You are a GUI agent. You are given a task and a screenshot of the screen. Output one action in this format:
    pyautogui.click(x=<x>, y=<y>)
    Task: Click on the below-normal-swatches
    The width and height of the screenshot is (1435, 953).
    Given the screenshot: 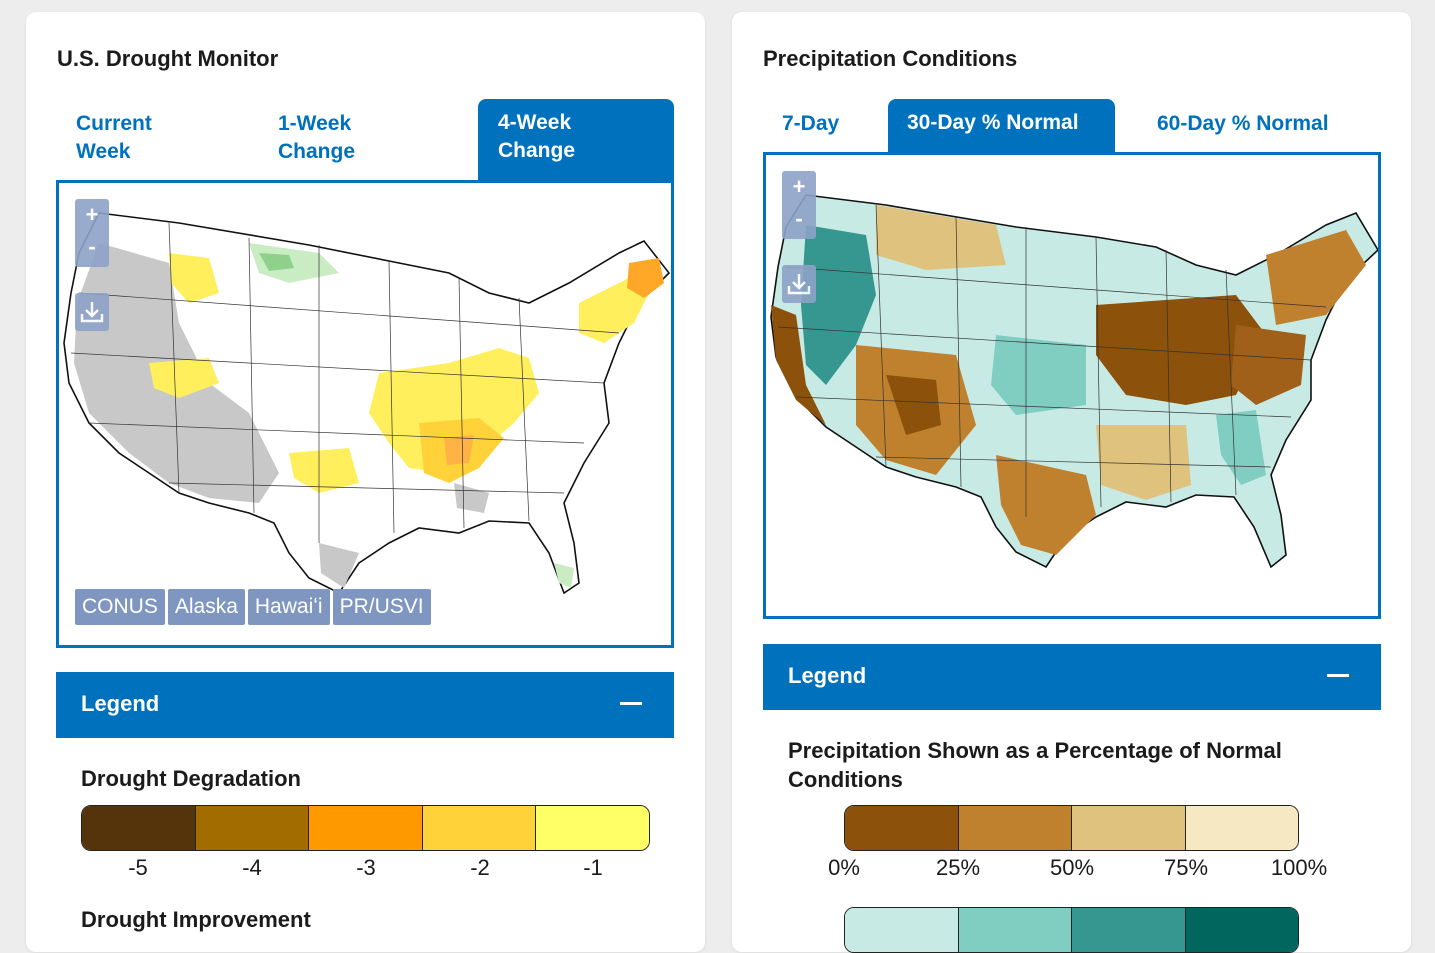 What is the action you would take?
    pyautogui.click(x=1071, y=828)
    